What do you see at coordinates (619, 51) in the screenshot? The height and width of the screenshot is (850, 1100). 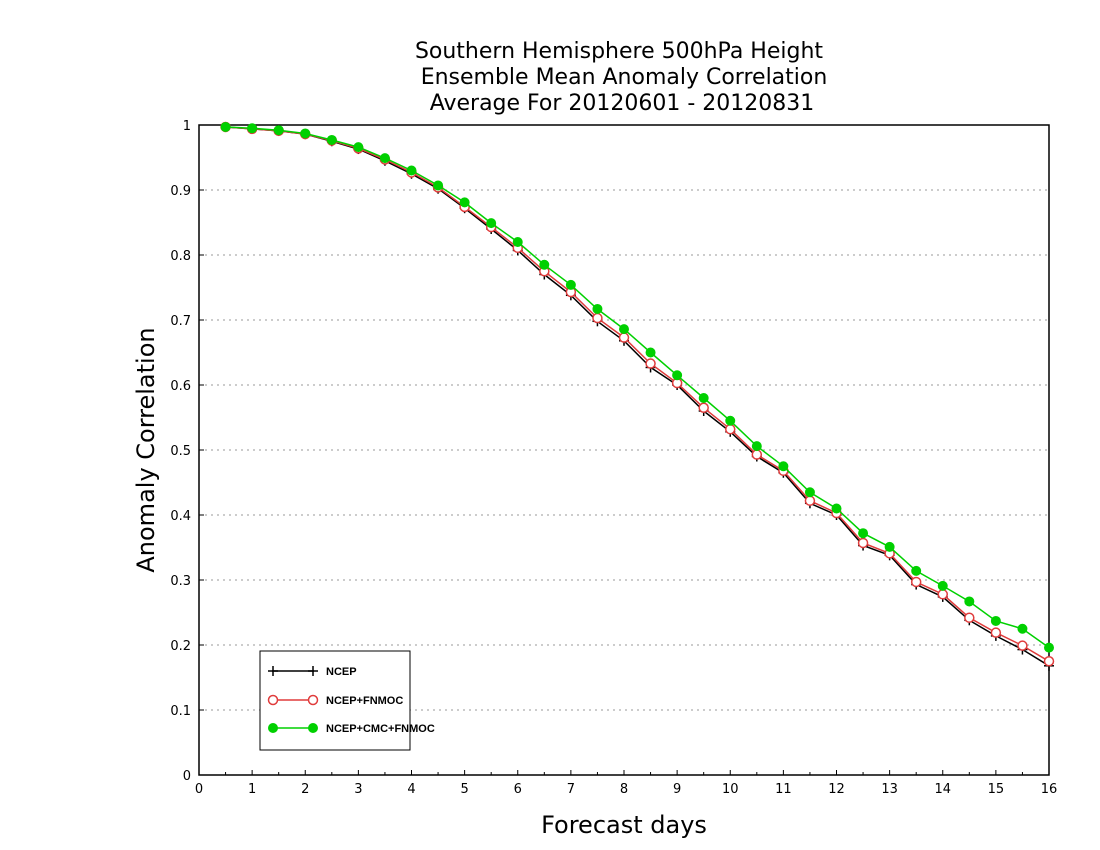 I see `chart-title-line-1: Southern Hemisphere 500hPa Height` at bounding box center [619, 51].